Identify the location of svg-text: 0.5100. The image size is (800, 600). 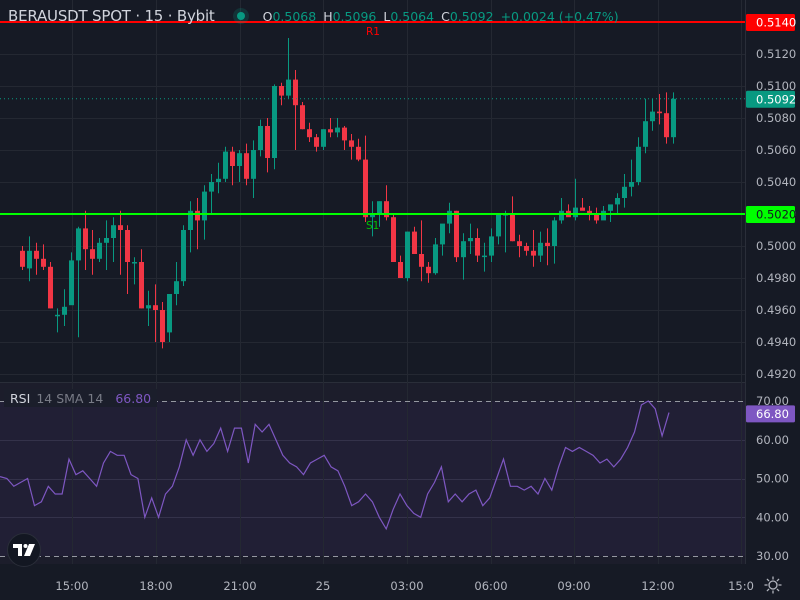
(776, 86).